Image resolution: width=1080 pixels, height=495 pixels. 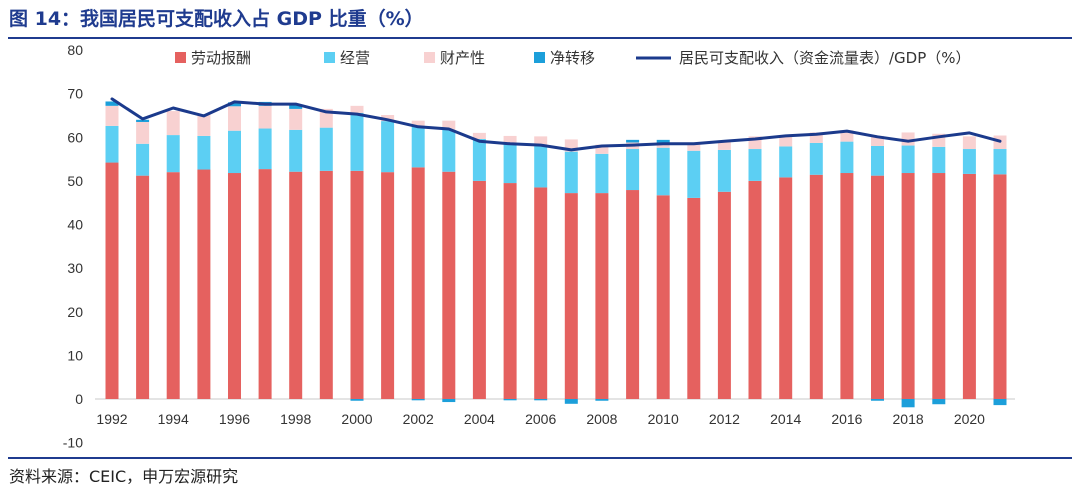 I want to click on business-income-bar-2016, so click(x=847, y=157).